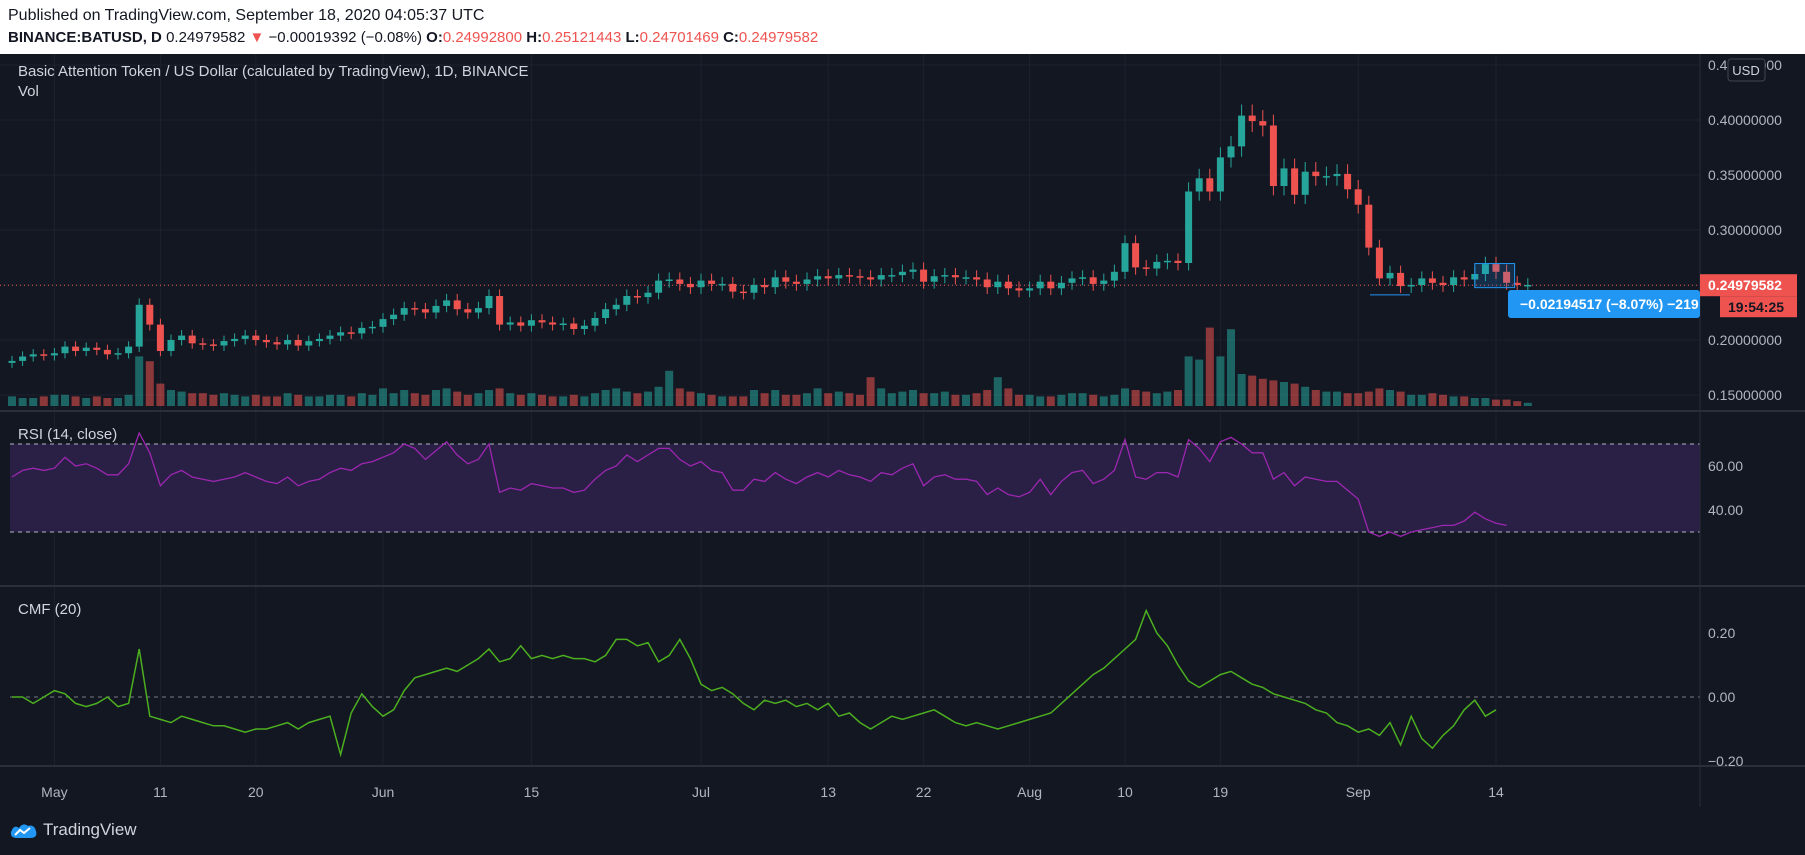  What do you see at coordinates (532, 792) in the screenshot?
I see `time-tick-label: 15` at bounding box center [532, 792].